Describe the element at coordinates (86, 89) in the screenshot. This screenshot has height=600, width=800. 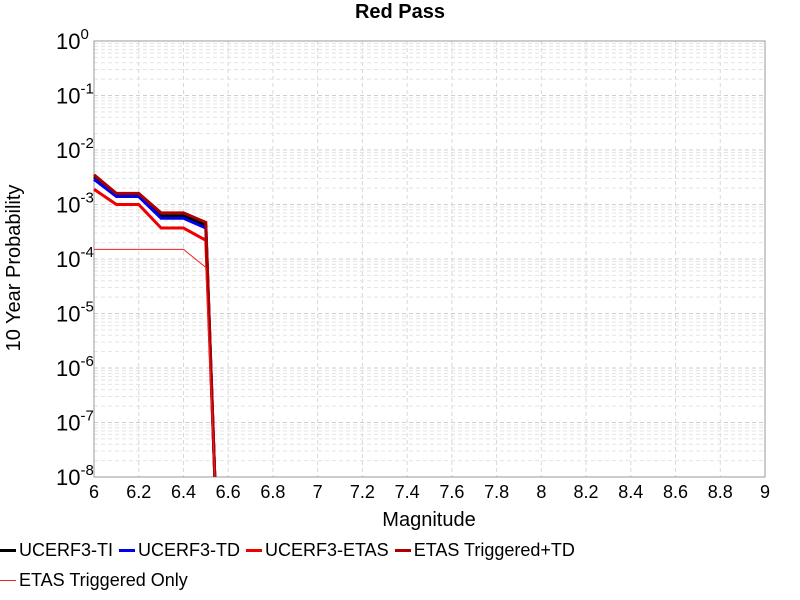
I see `y-tick-exponent: -1` at that location.